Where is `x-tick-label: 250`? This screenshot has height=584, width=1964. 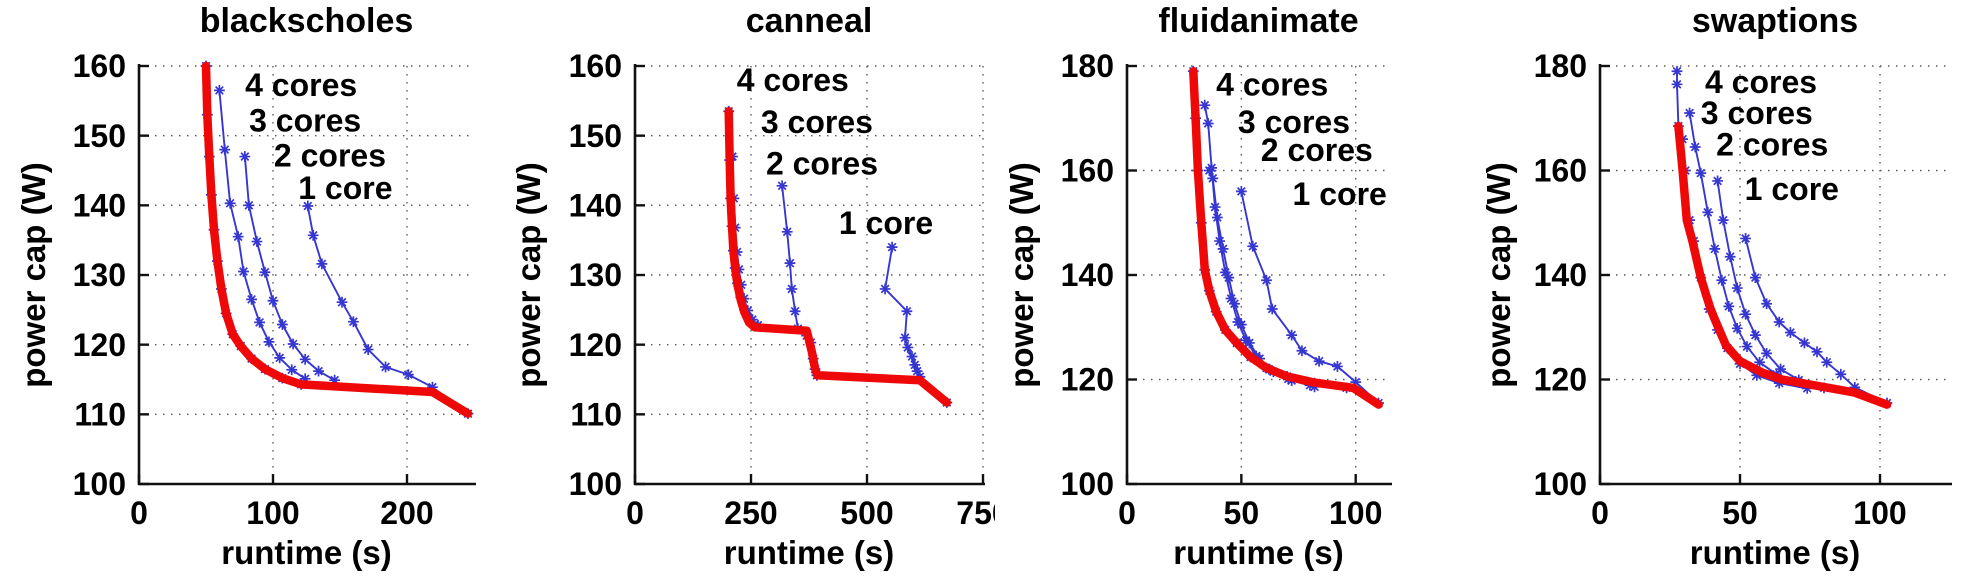
x-tick-label: 250 is located at coordinates (750, 513).